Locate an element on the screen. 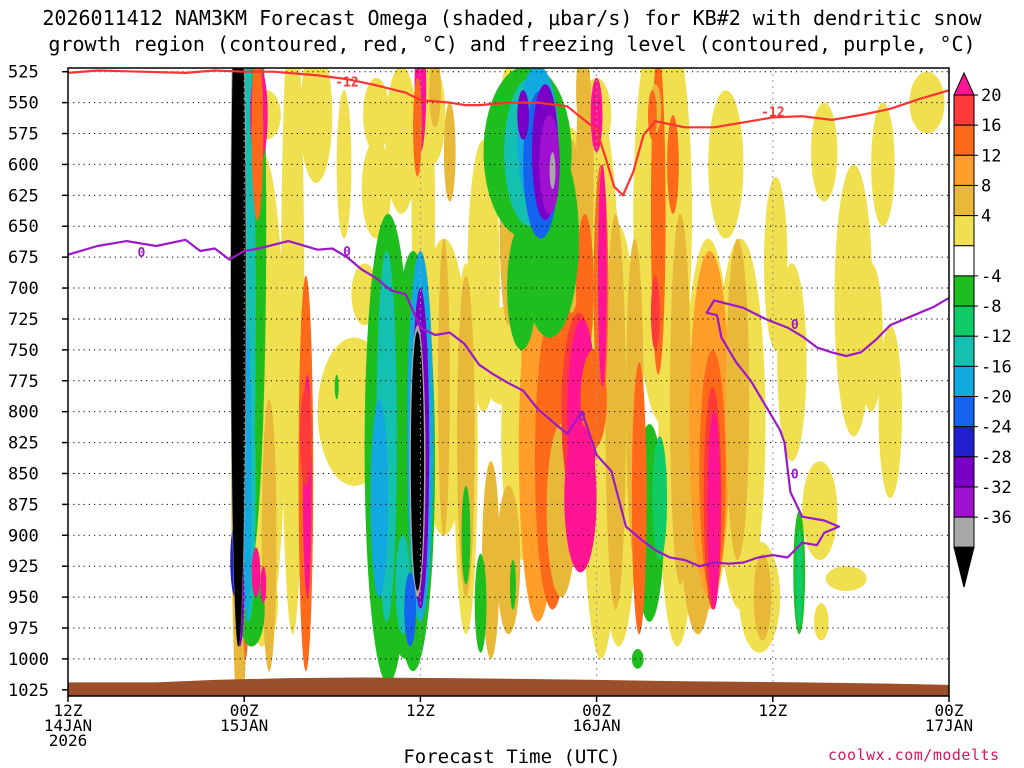 The width and height of the screenshot is (1024, 768). y-tick-label: 750 is located at coordinates (23, 351).